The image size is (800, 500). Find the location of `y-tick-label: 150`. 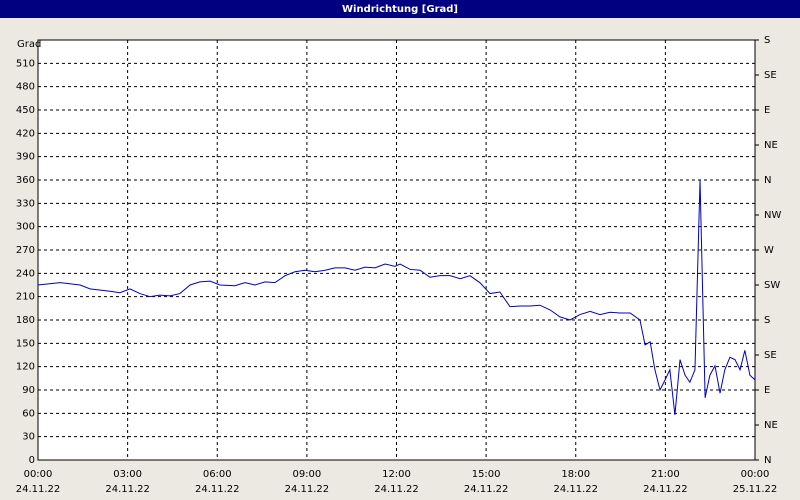

y-tick-label: 150 is located at coordinates (25, 343).